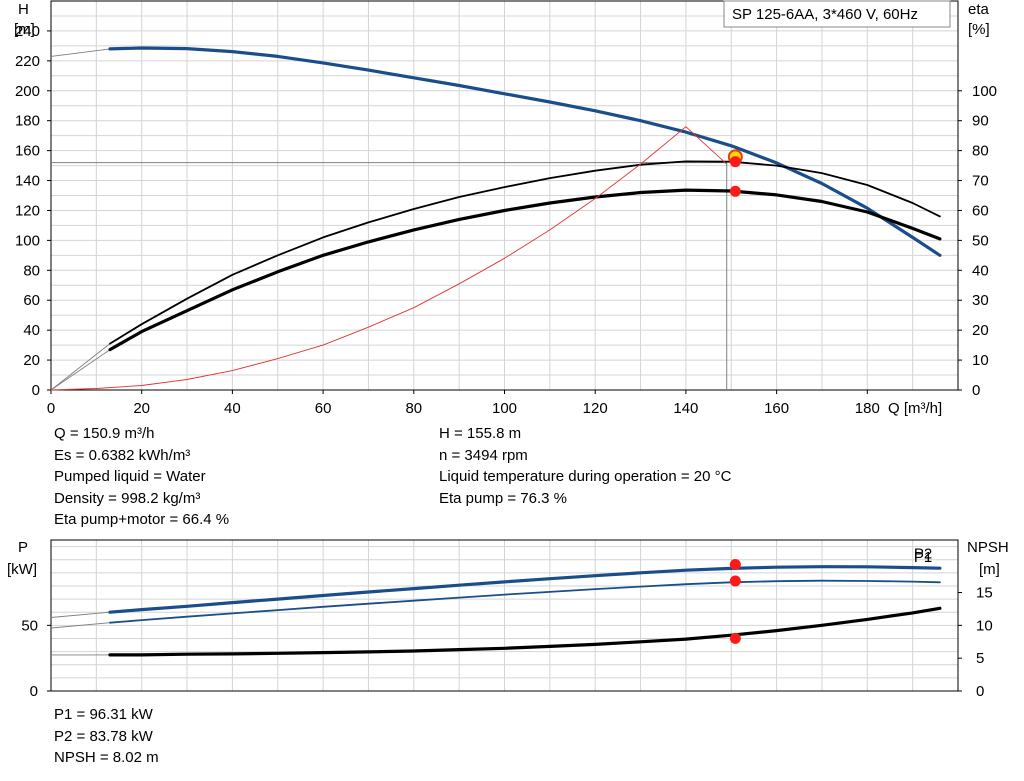  What do you see at coordinates (232, 408) in the screenshot?
I see `x-tick-label: 40` at bounding box center [232, 408].